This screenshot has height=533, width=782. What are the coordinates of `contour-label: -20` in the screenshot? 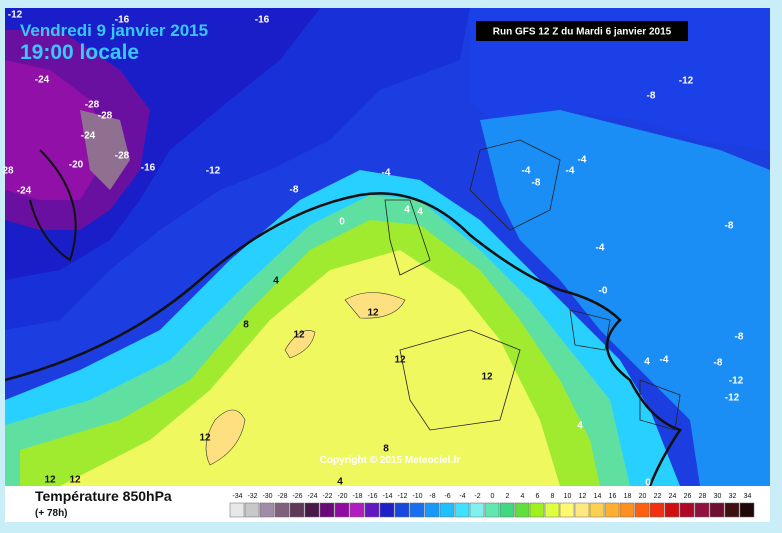 It's located at (76, 165).